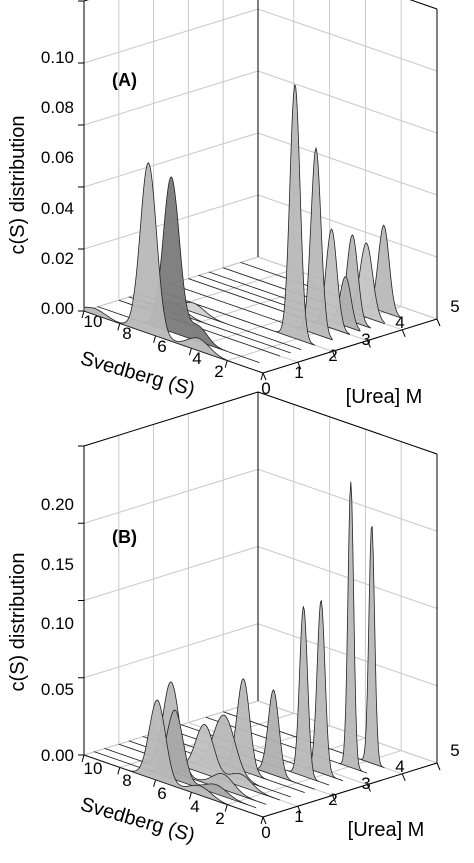 The width and height of the screenshot is (474, 863). I want to click on y-tick-labels: 0.00 0.02 0.04 0.06 0.08 0.10, so click(57, 183).